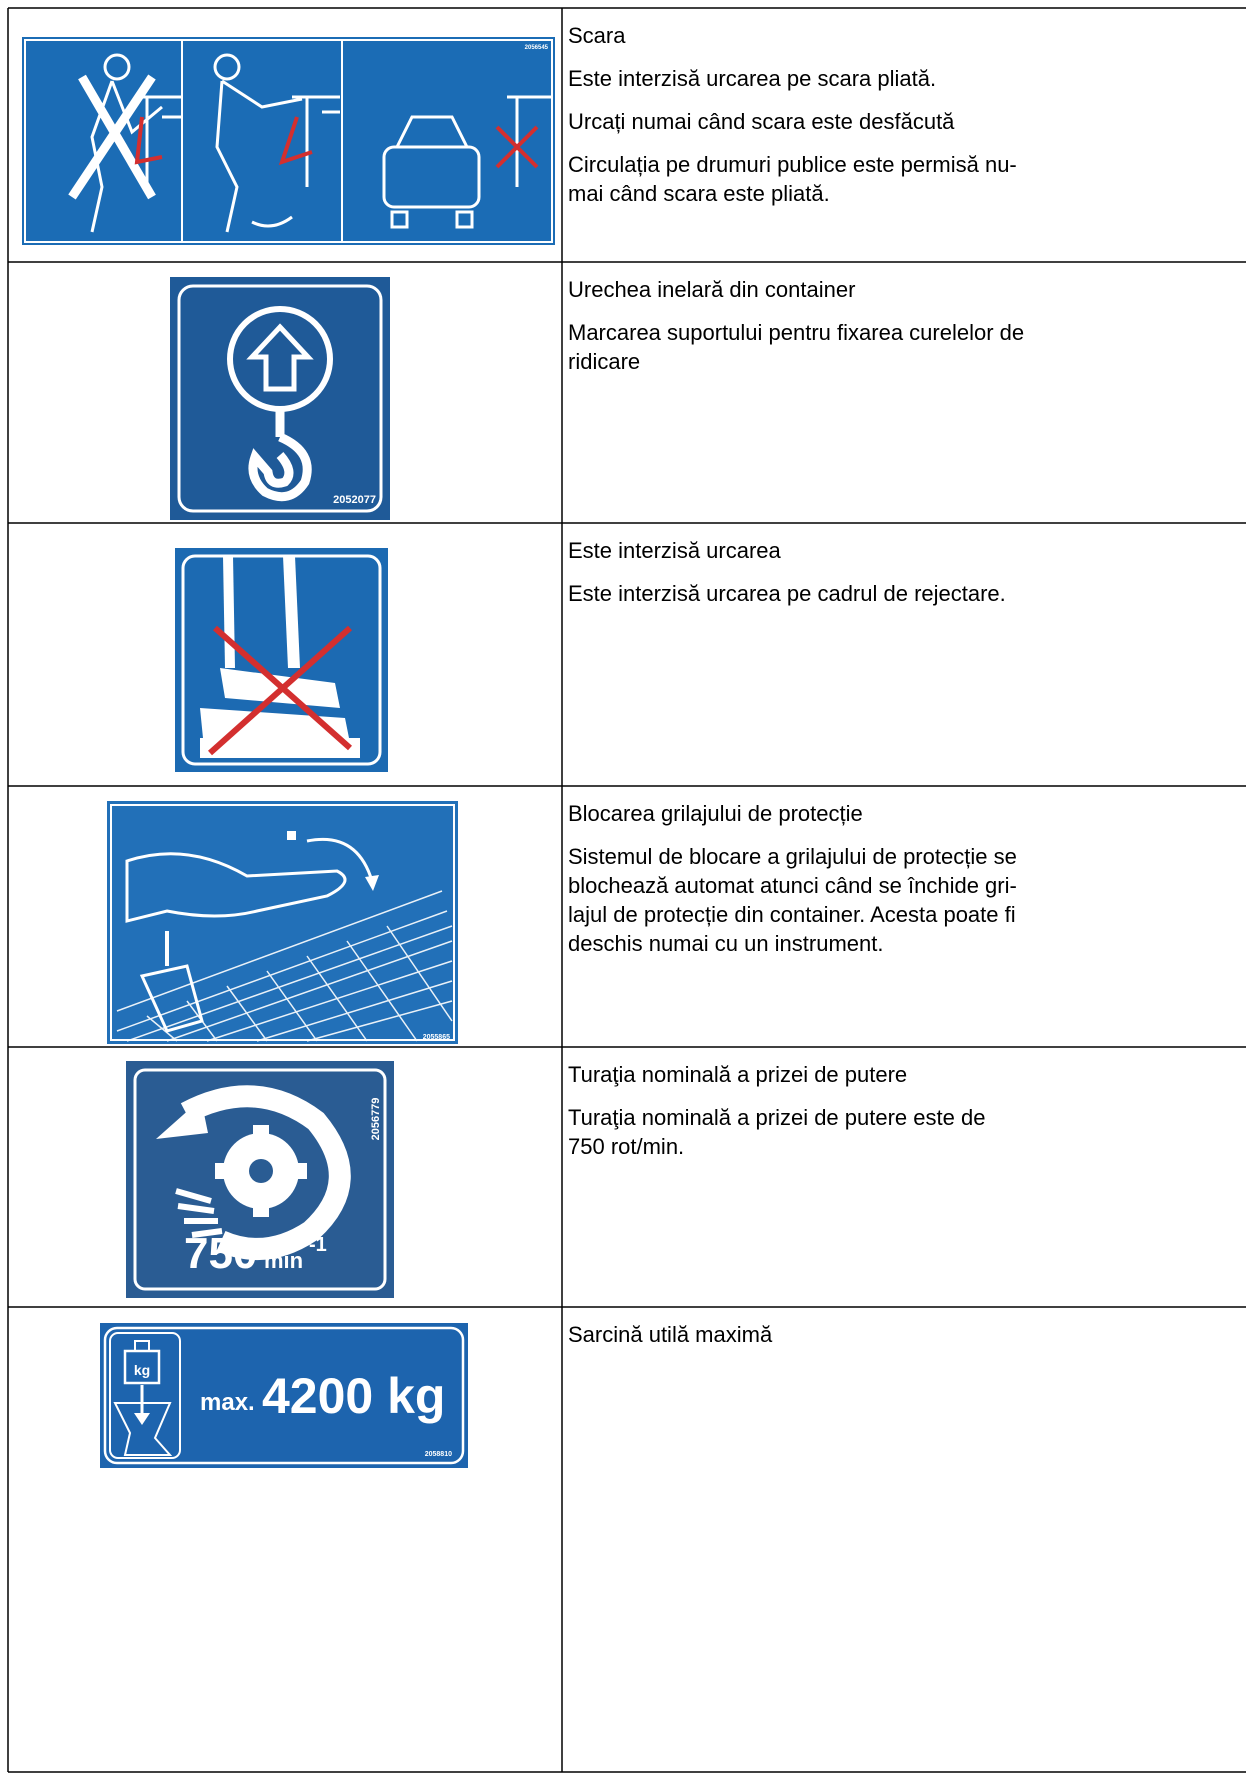 This screenshot has height=1773, width=1246. I want to click on row-title: Este interzisă urcarea, so click(674, 550).